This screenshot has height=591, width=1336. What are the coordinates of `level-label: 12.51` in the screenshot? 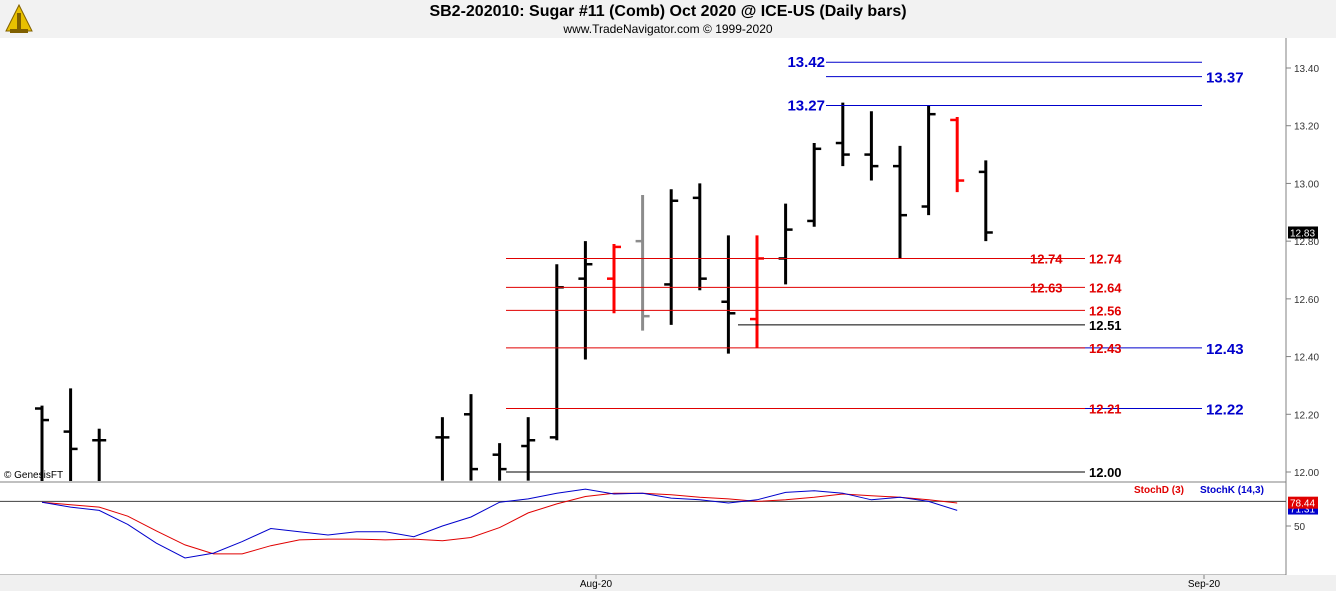 It's located at (1105, 325).